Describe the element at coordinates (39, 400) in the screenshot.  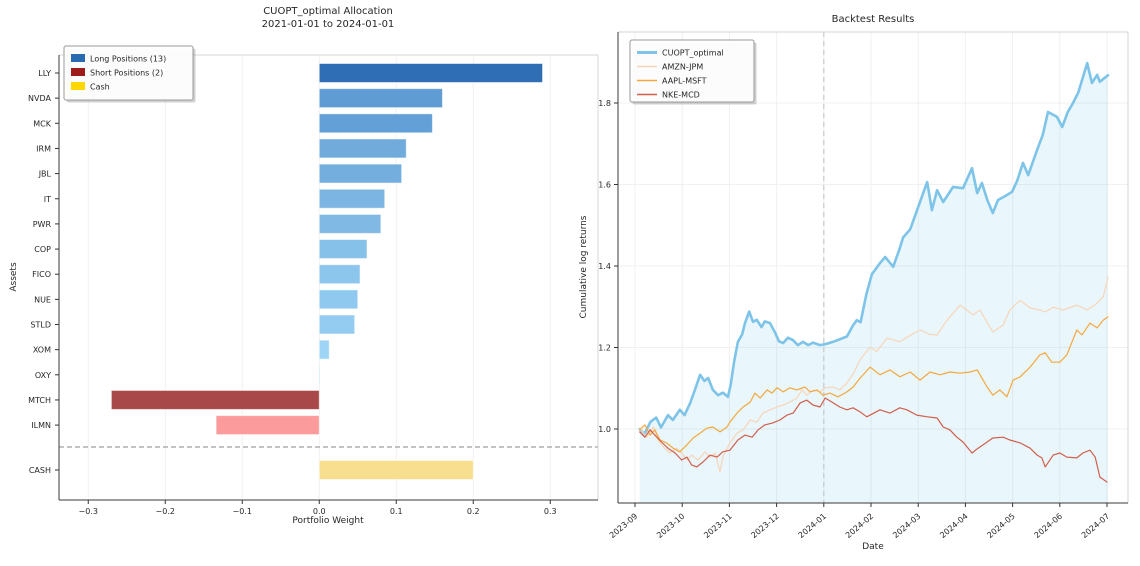
I see `ytick-label-mtch: MTCH` at that location.